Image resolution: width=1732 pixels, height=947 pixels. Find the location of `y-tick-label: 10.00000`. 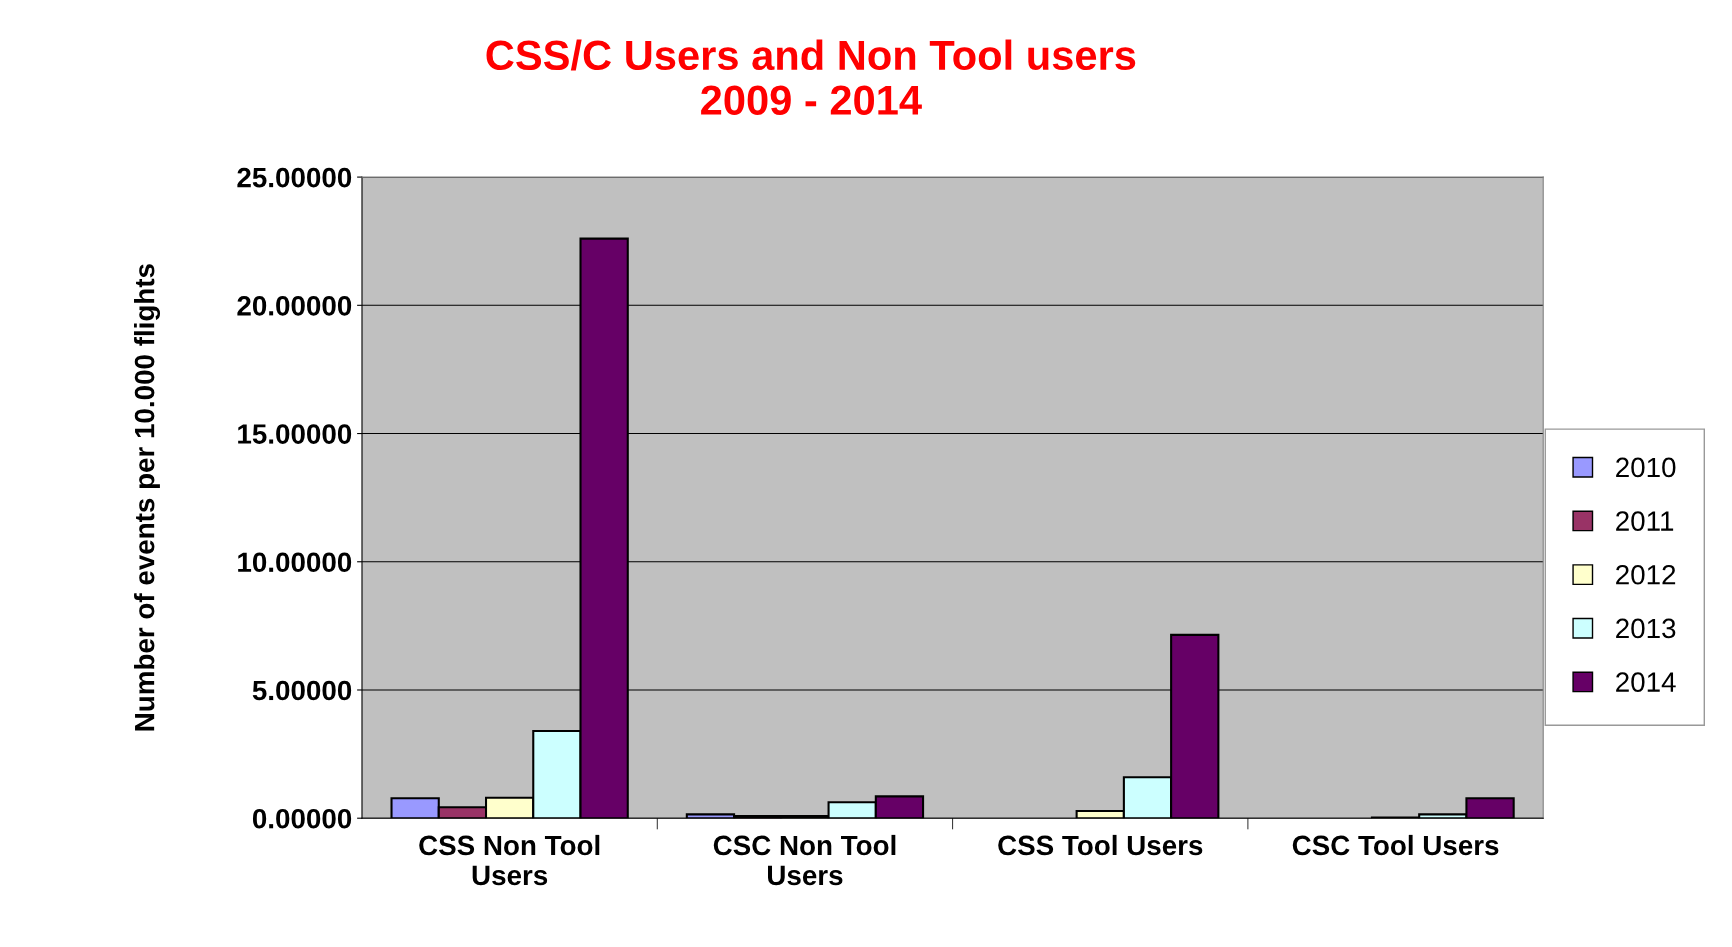

y-tick-label: 10.00000 is located at coordinates (295, 562).